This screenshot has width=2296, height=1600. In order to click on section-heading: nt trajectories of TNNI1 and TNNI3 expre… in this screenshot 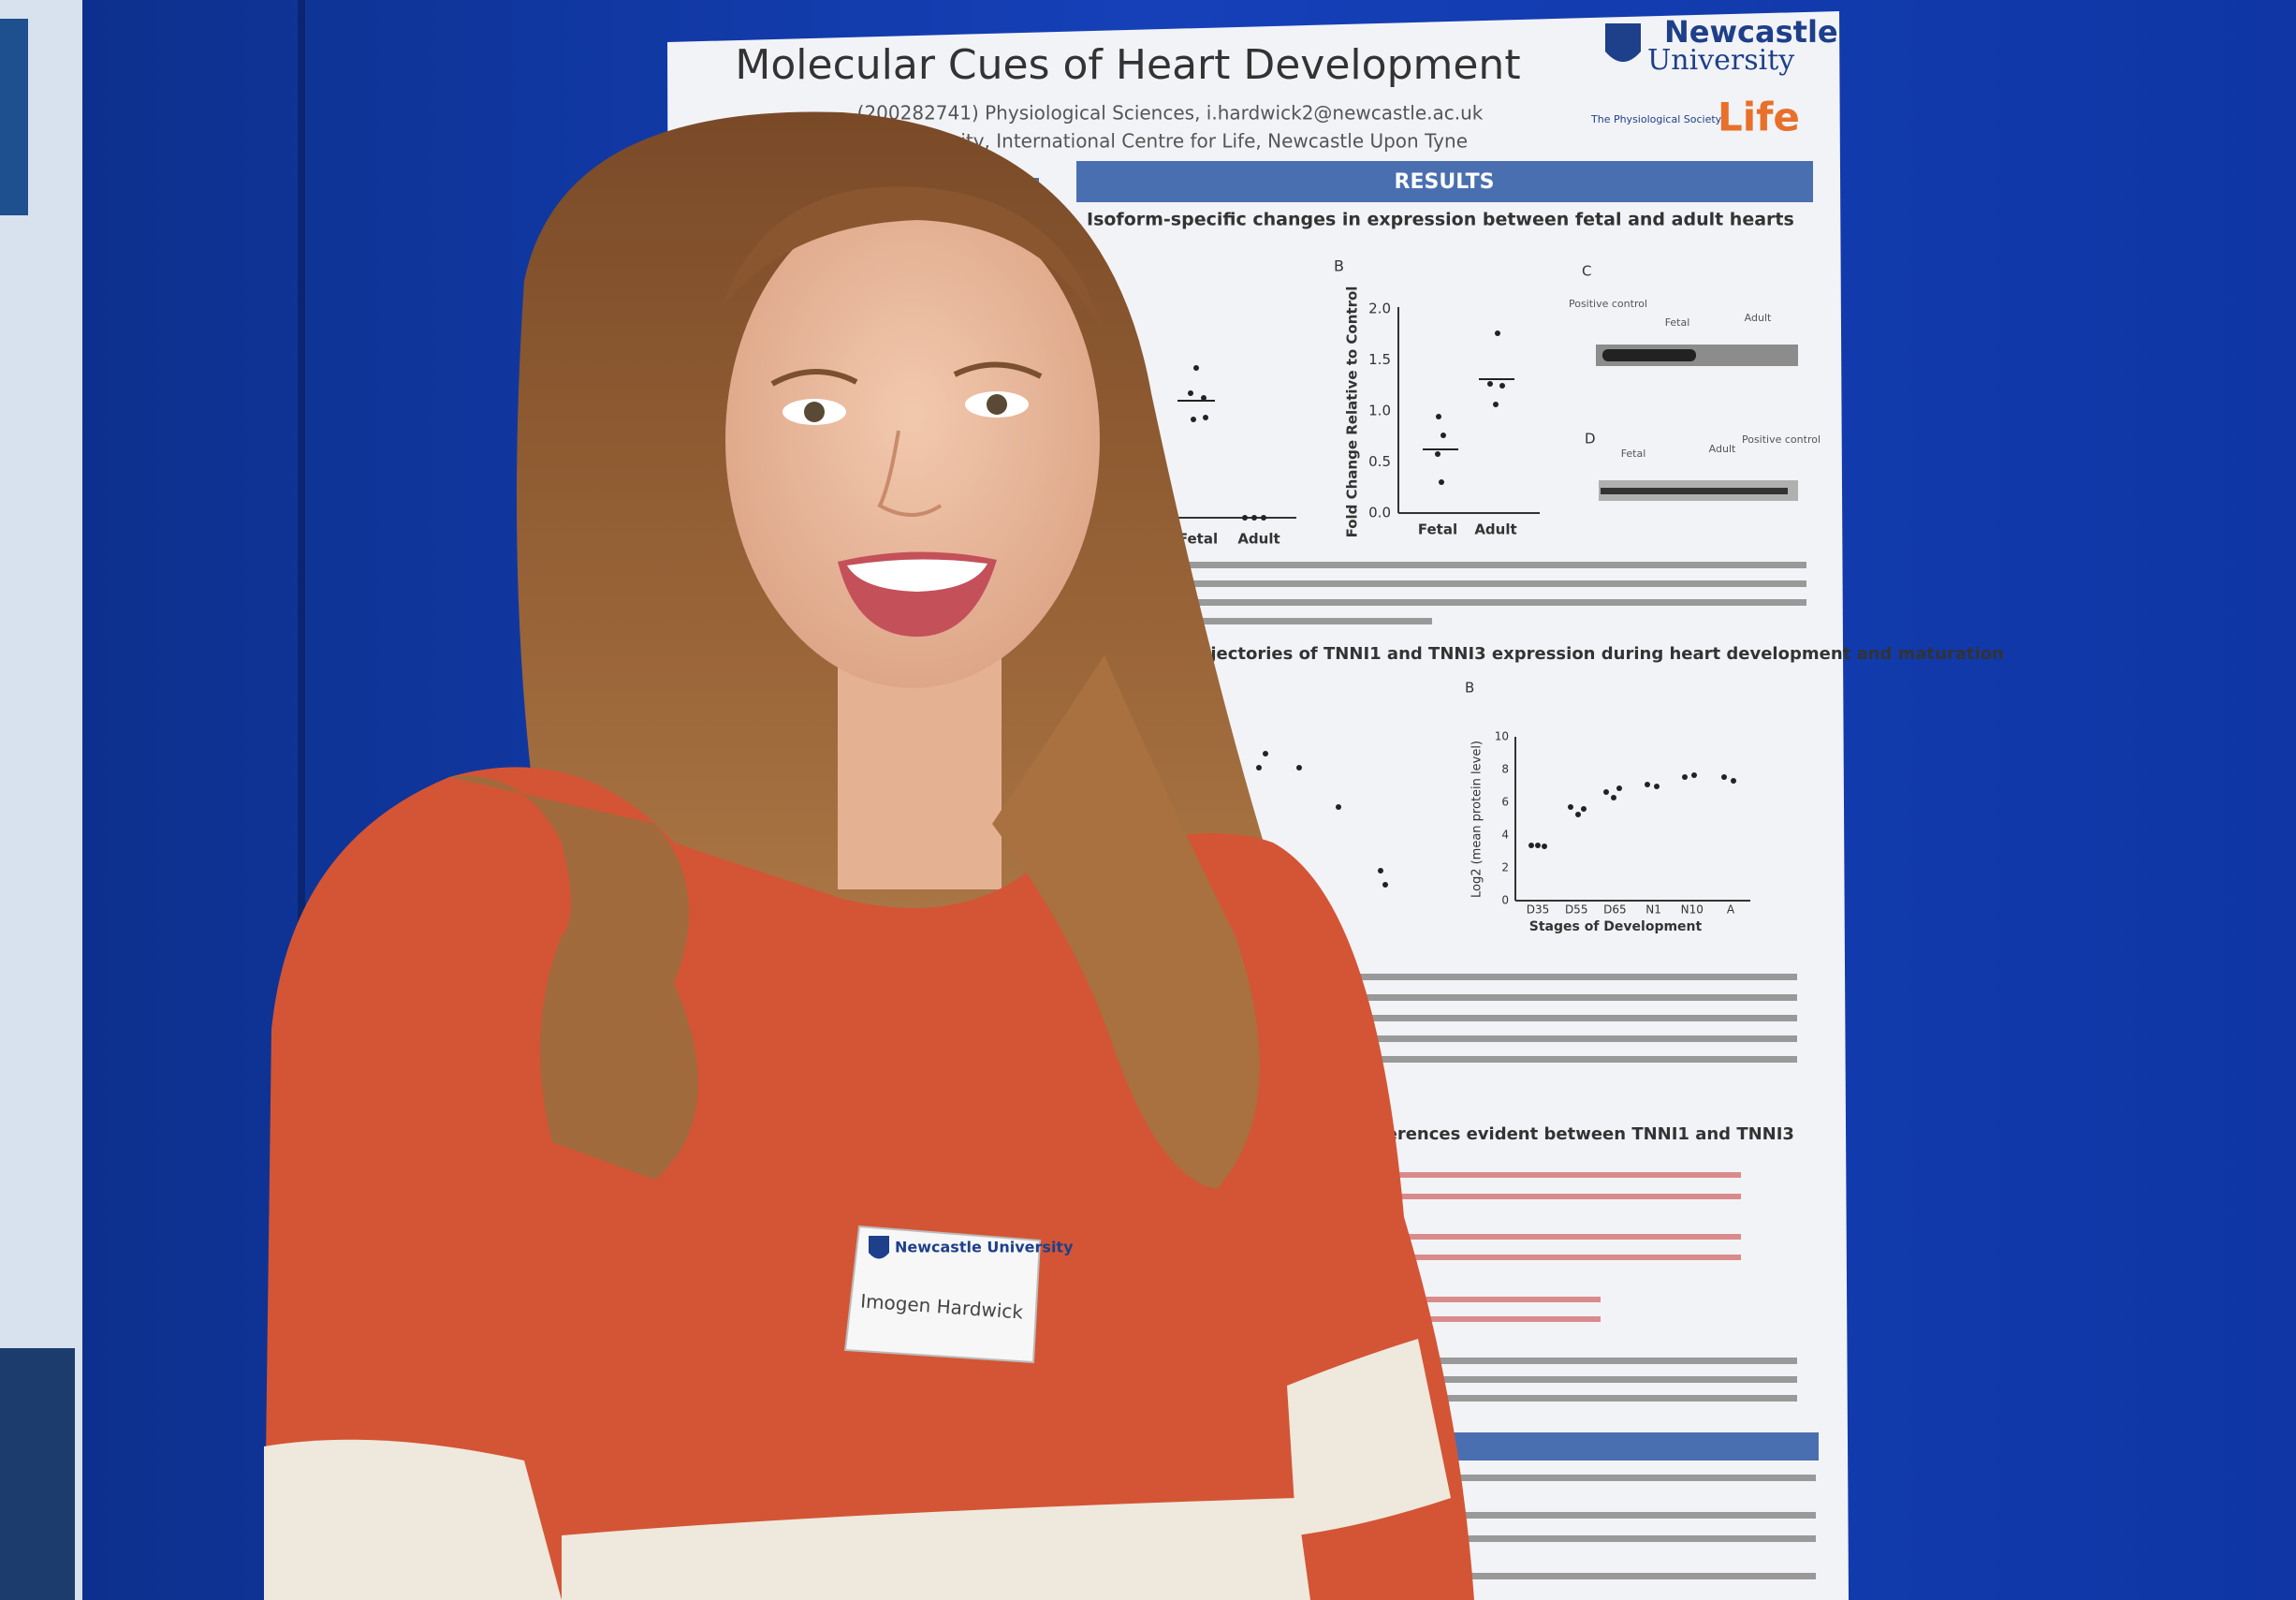, I will do `click(1581, 654)`.